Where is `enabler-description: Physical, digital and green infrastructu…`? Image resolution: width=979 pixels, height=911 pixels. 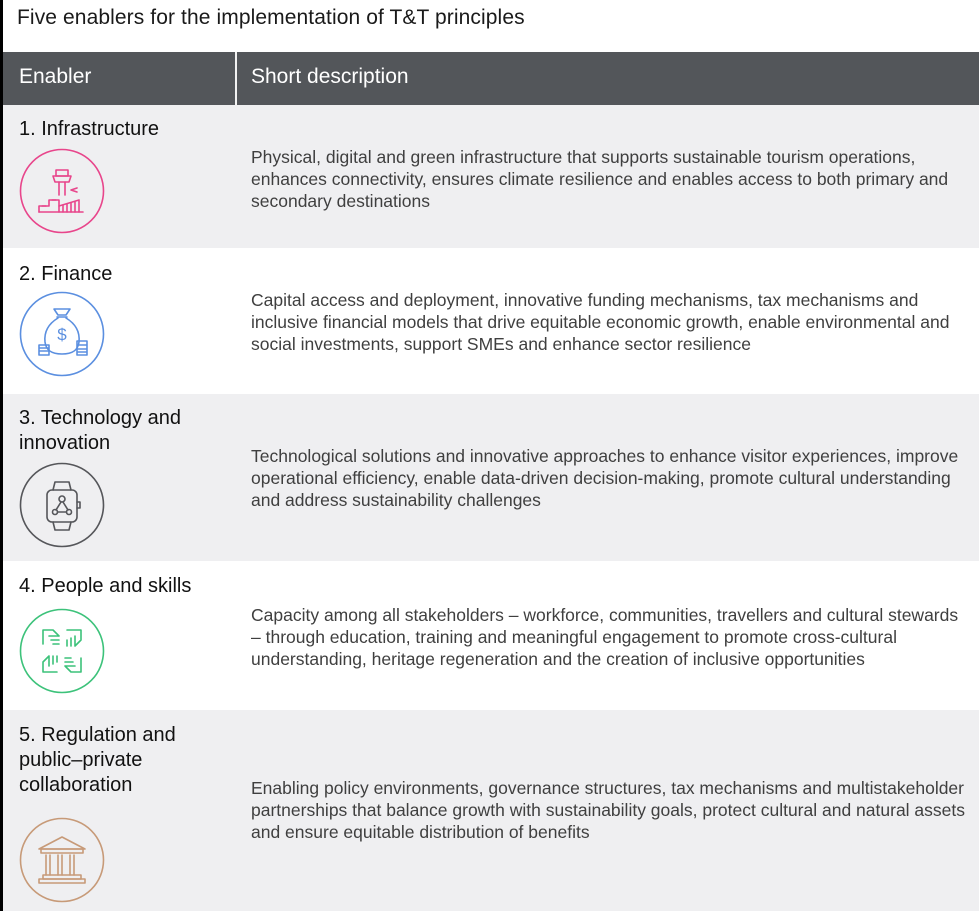
enabler-description: Physical, digital and green infrastructu… is located at coordinates (600, 179).